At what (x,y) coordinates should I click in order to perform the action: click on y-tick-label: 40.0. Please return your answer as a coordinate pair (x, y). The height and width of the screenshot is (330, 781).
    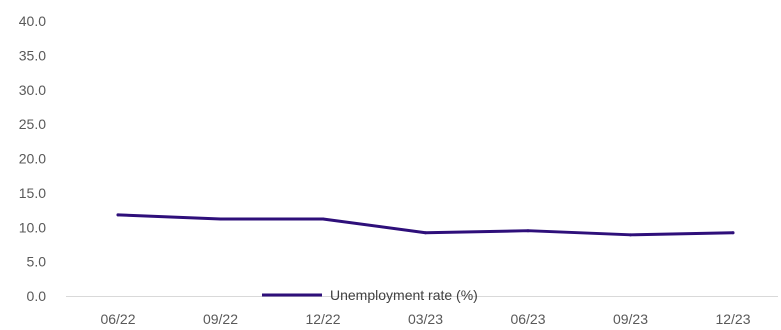
    Looking at the image, I should click on (32, 21).